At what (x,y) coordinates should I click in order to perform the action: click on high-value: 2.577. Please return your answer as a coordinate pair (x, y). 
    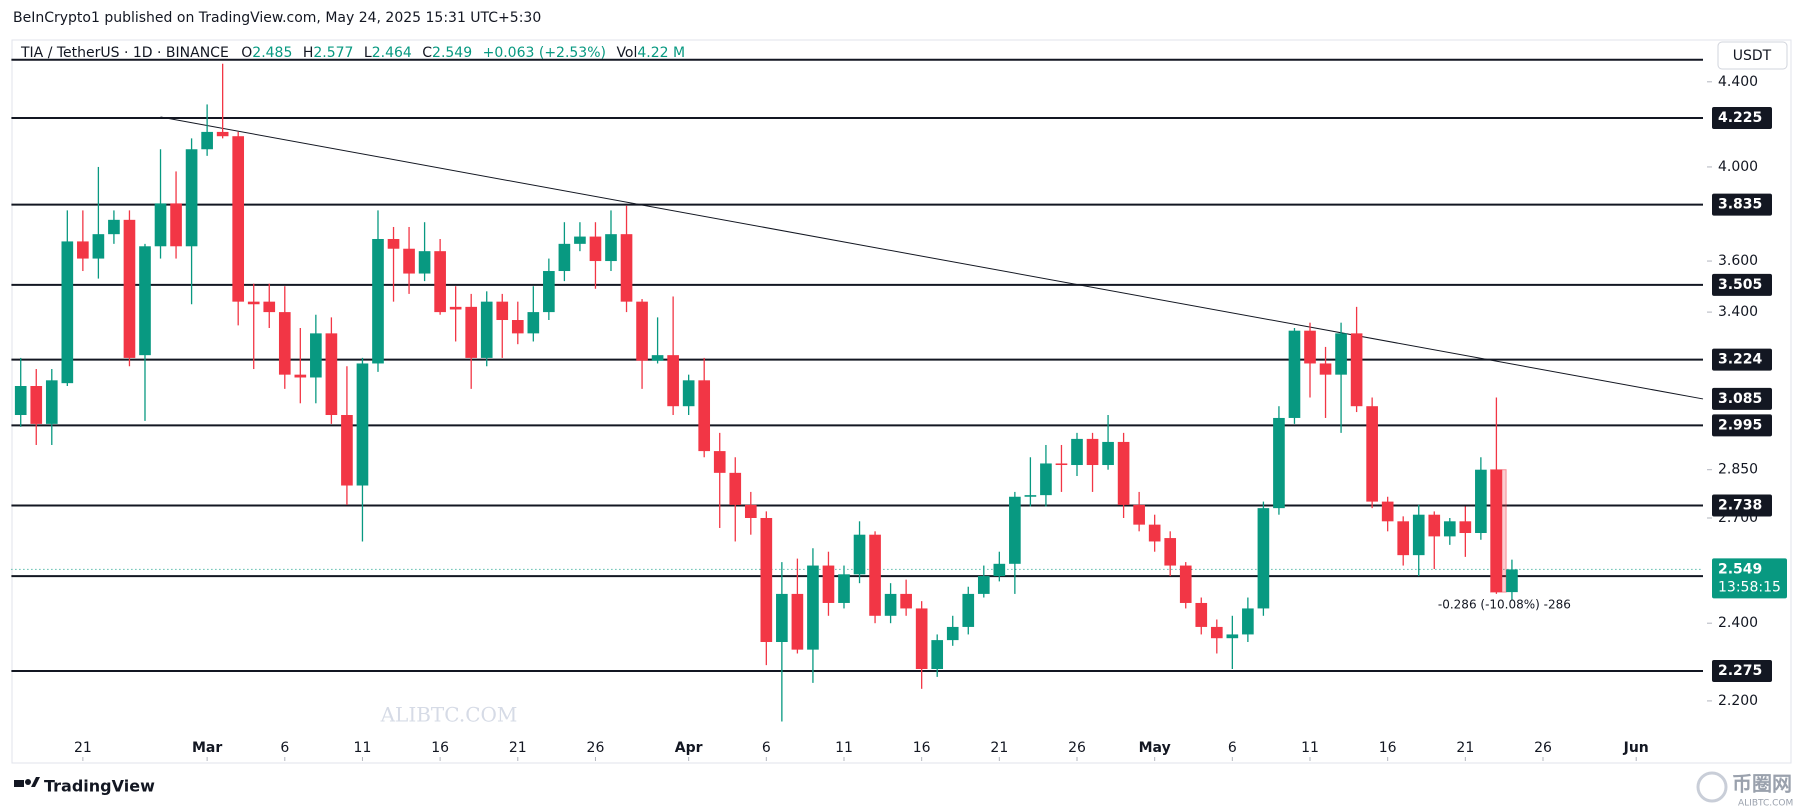
    Looking at the image, I should click on (333, 53).